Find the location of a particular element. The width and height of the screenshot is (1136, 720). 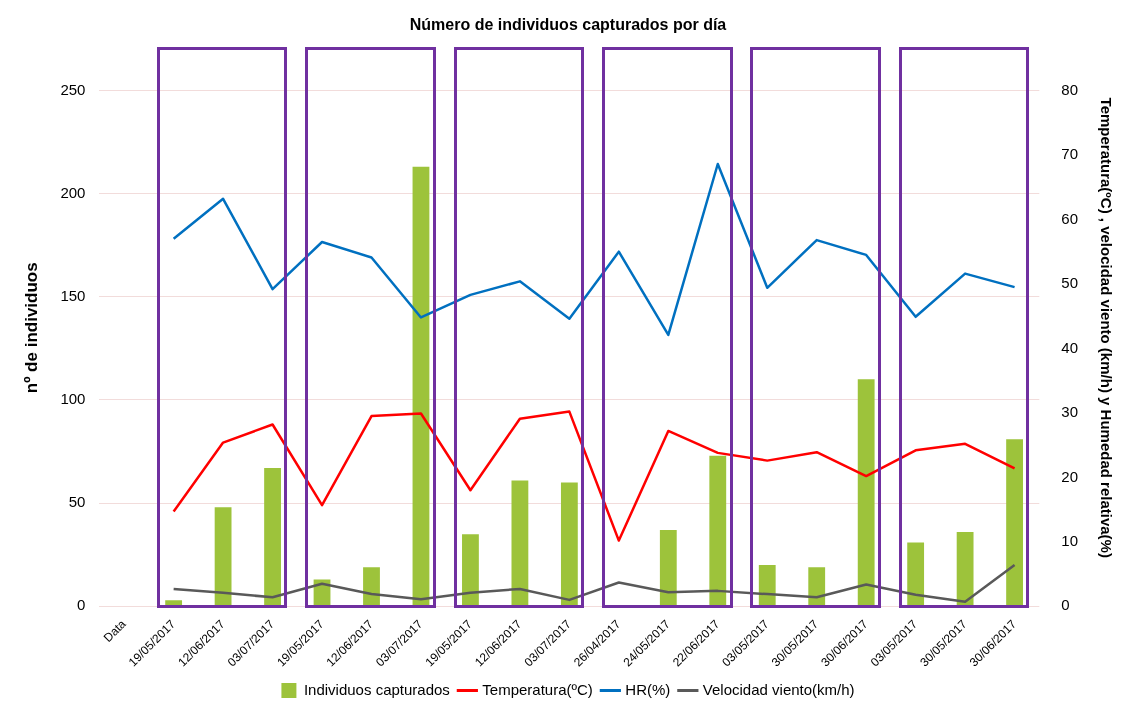

legend-label: Individuos capturados is located at coordinates (376, 689).